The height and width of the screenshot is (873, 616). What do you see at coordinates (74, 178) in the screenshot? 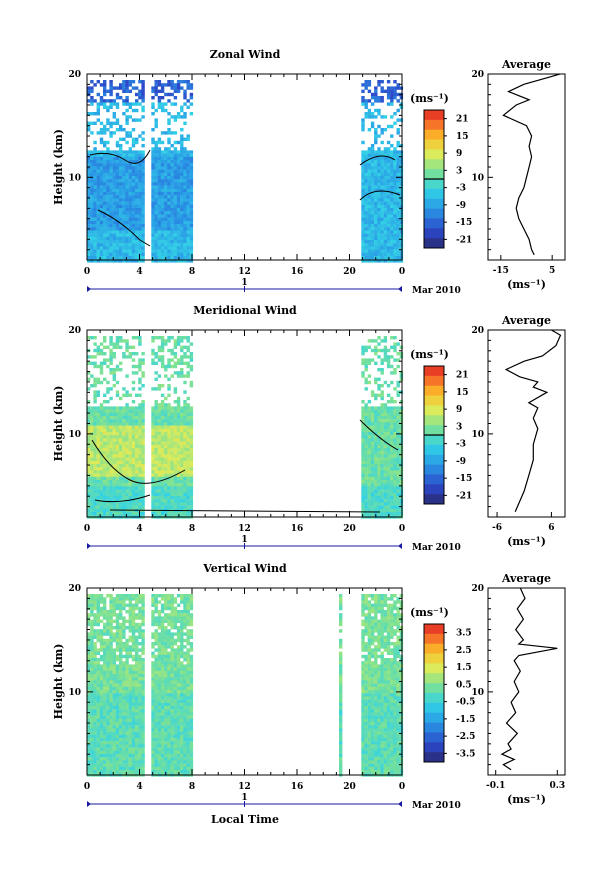
I see `y-tick-label: 10` at bounding box center [74, 178].